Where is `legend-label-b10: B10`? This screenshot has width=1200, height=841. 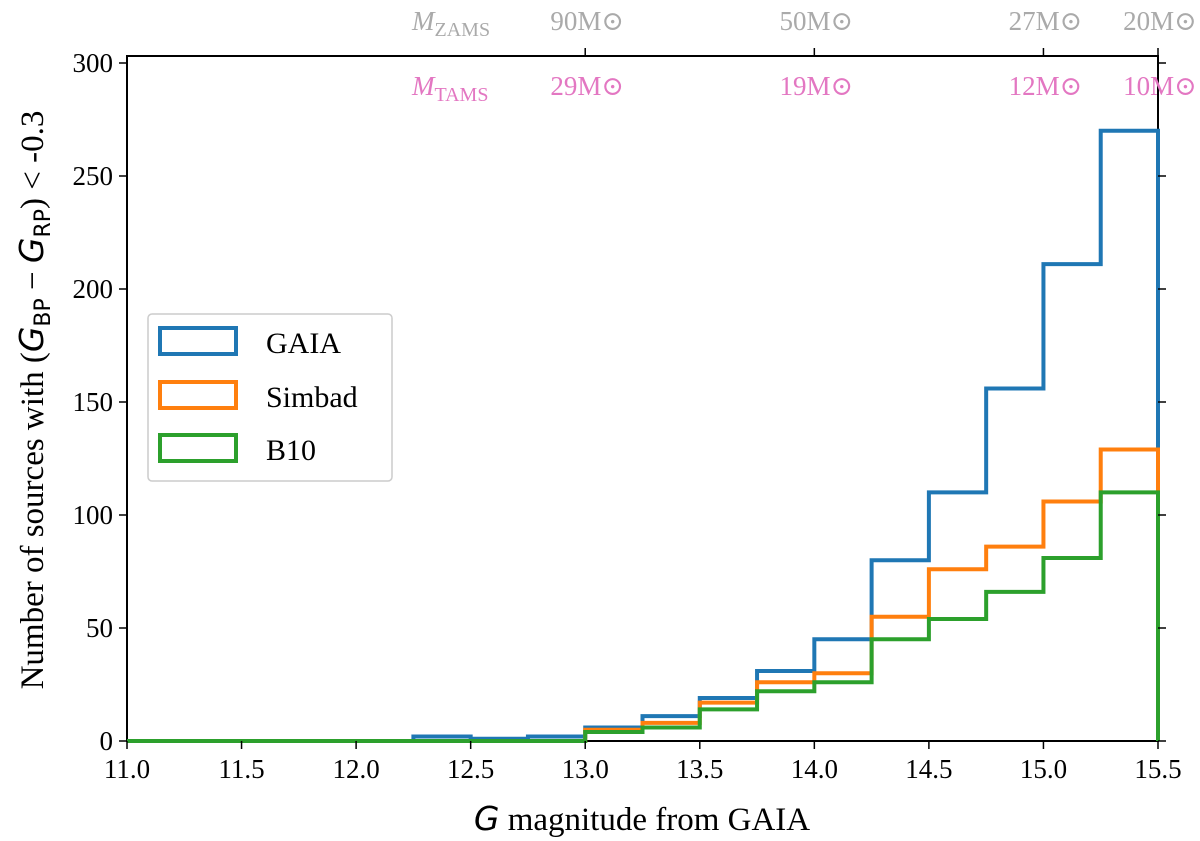
legend-label-b10: B10 is located at coordinates (291, 450).